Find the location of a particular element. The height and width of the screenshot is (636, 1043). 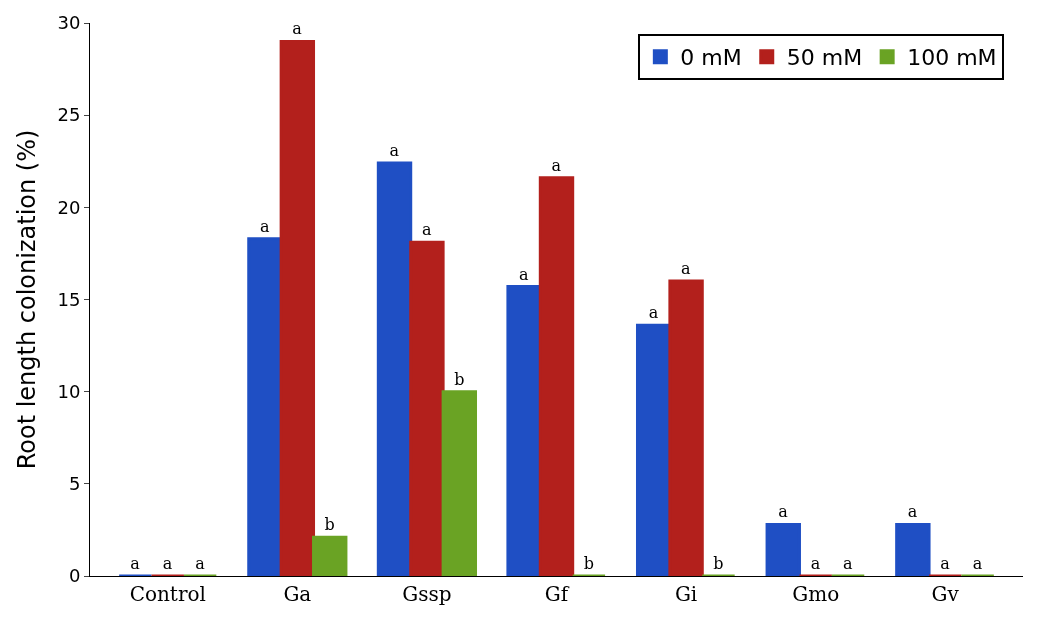

x-tick-label: Ga is located at coordinates (297, 594).